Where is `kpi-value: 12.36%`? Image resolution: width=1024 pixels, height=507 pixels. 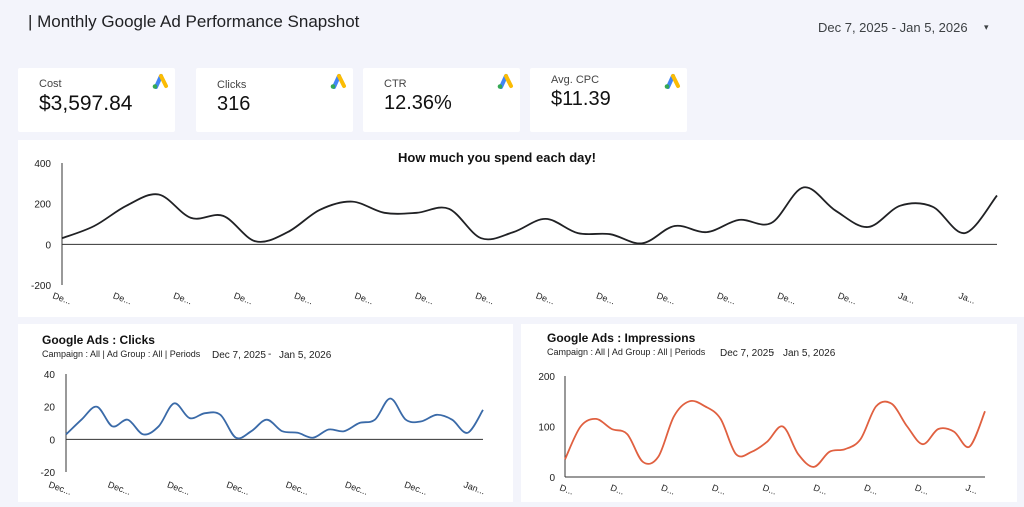 kpi-value: 12.36% is located at coordinates (418, 103).